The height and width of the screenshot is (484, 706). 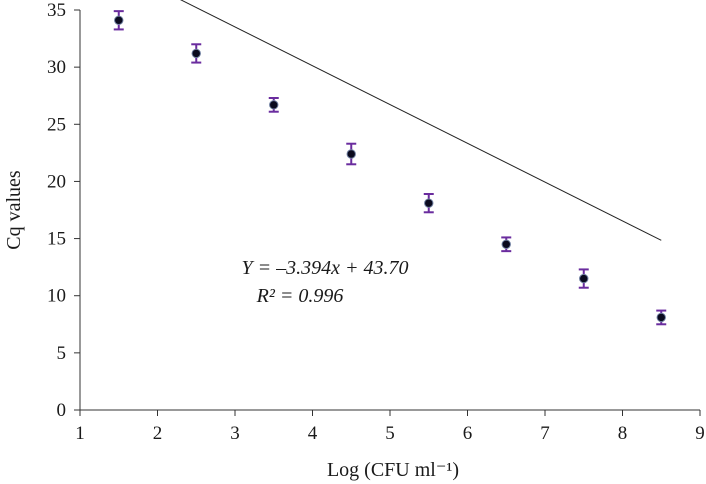 I want to click on y-tick-label: 30, so click(x=56, y=67).